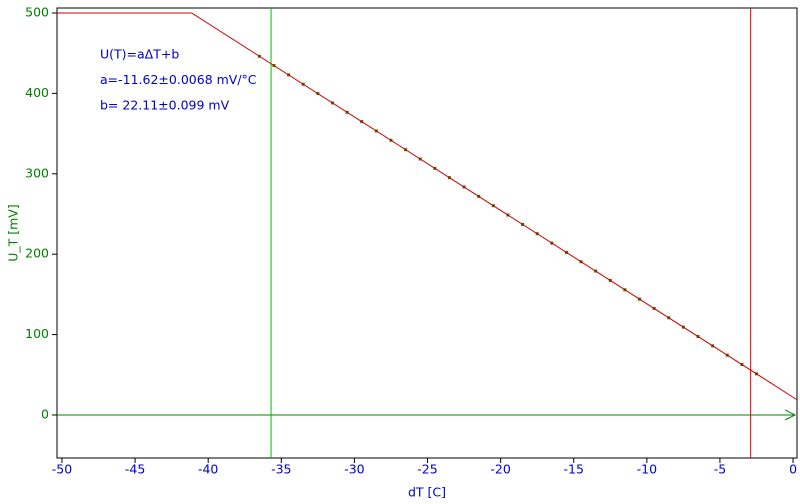  Describe the element at coordinates (500, 469) in the screenshot. I see `x-tick-label: -20` at that location.